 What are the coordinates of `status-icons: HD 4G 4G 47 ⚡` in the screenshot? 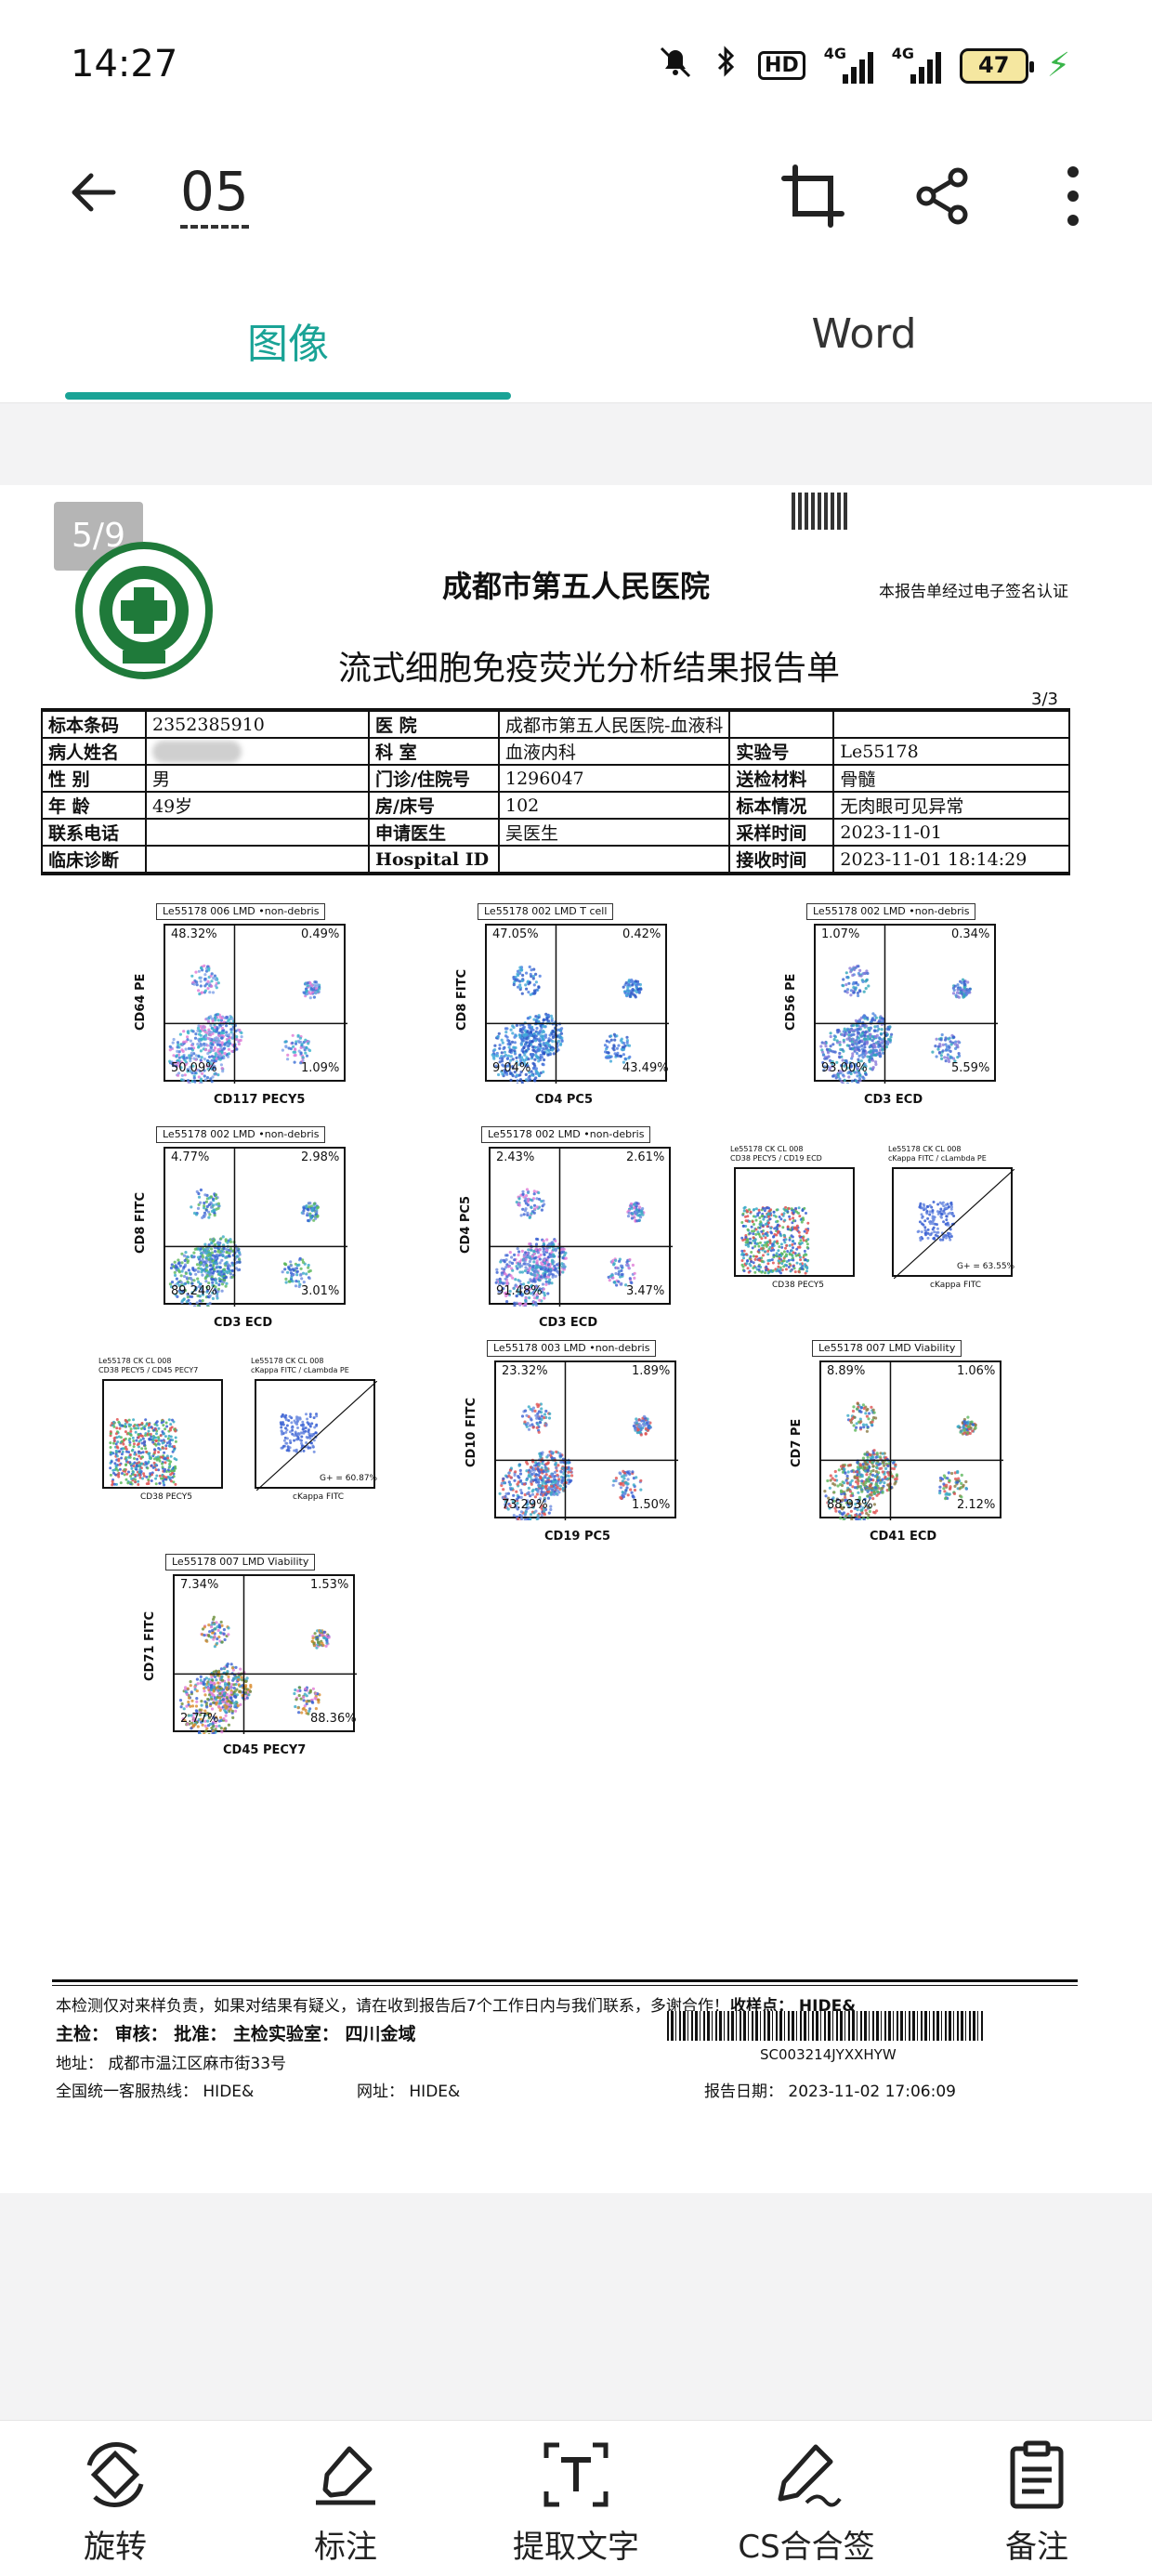 It's located at (863, 65).